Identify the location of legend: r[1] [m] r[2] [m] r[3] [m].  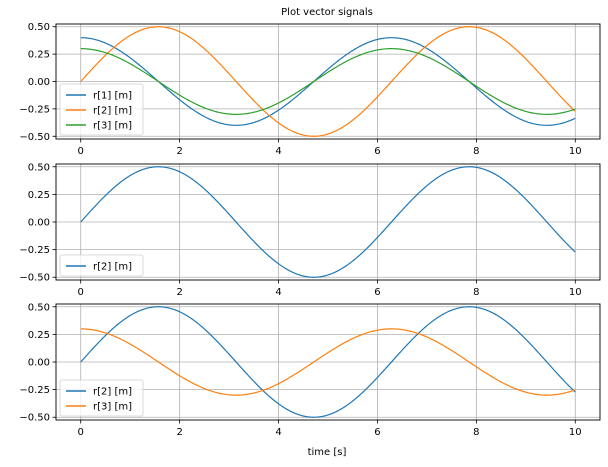
(101, 109).